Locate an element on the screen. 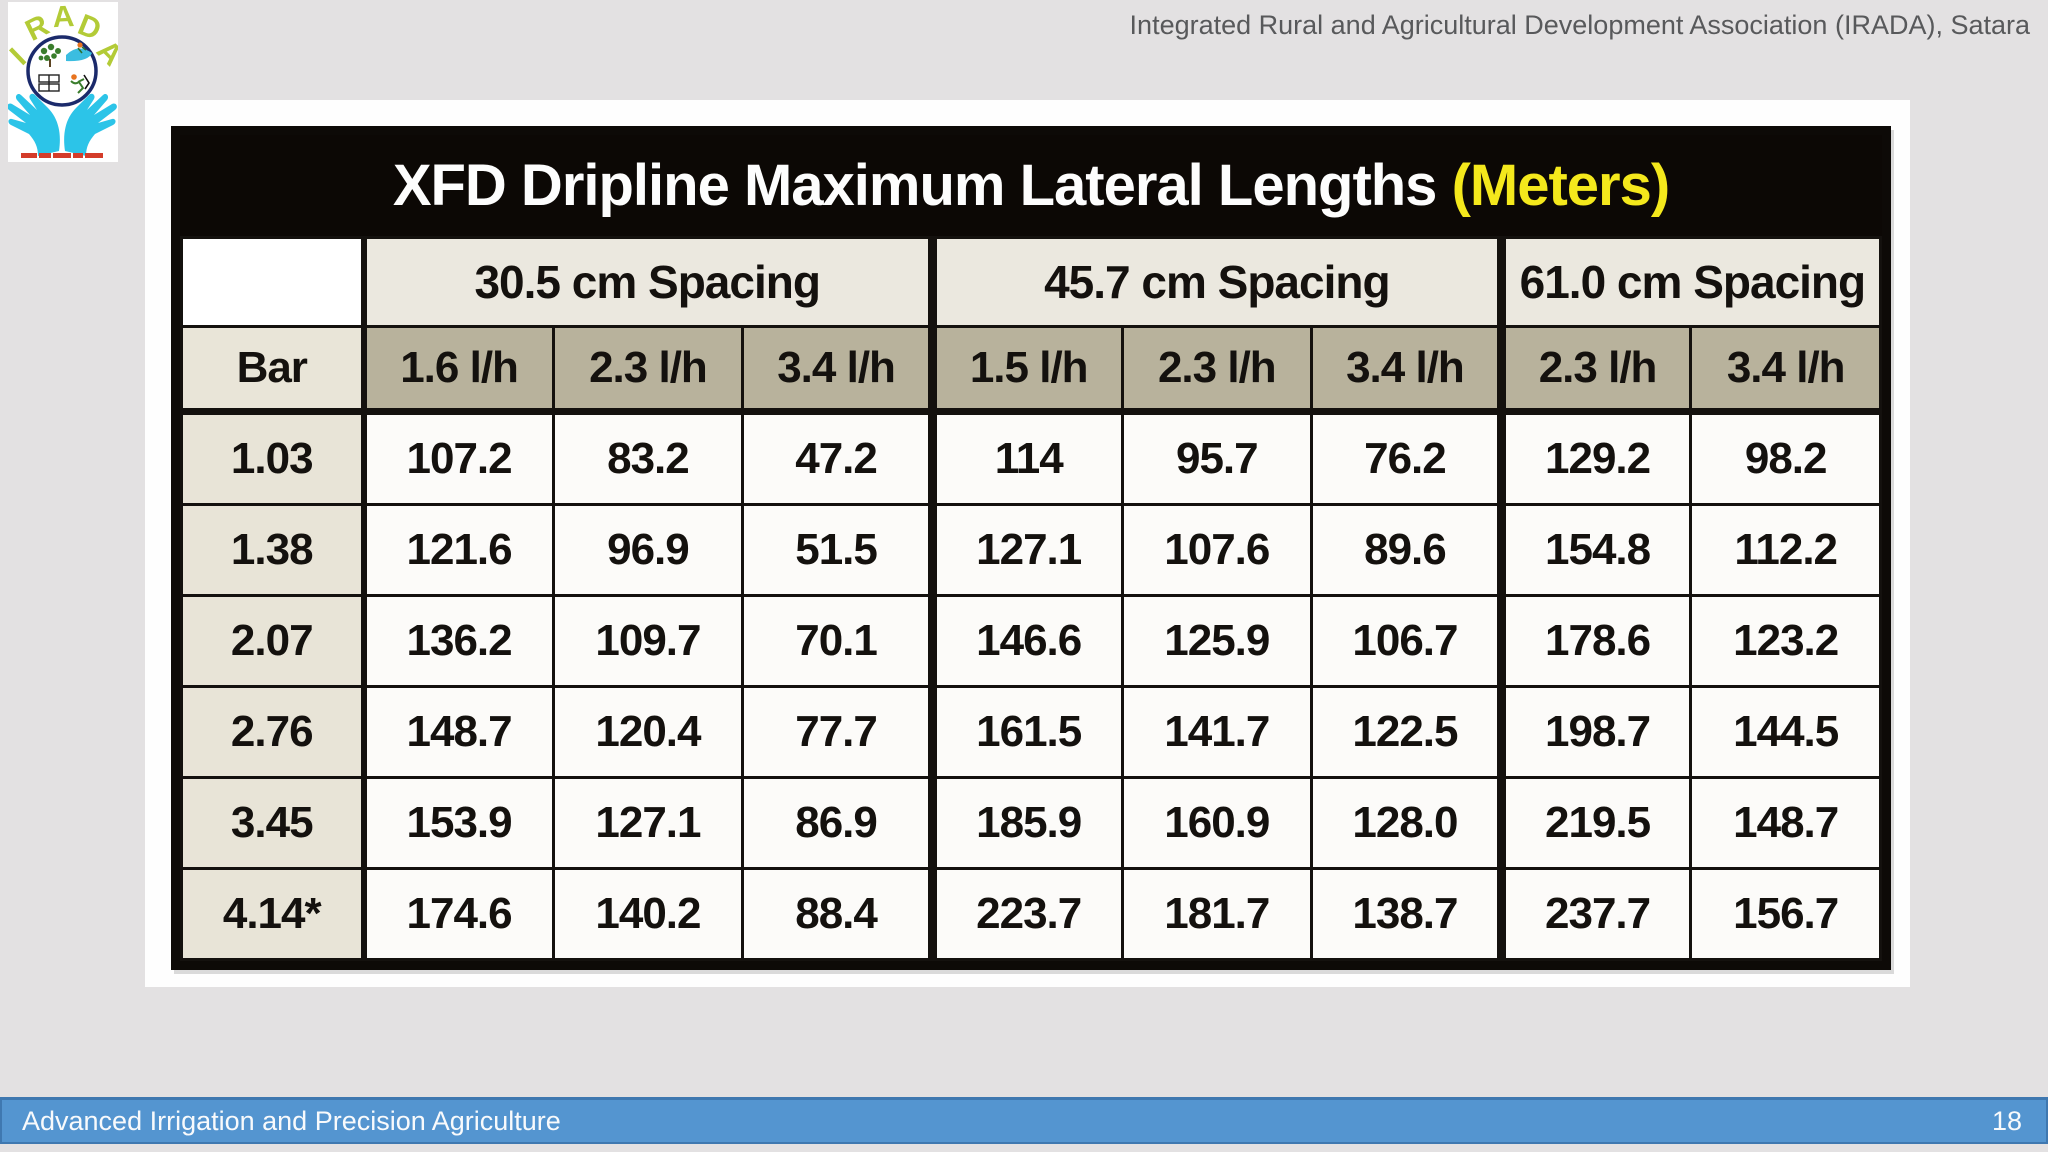 This screenshot has height=1152, width=2048. irada-logo-card: I R A D A is located at coordinates (66, 81).